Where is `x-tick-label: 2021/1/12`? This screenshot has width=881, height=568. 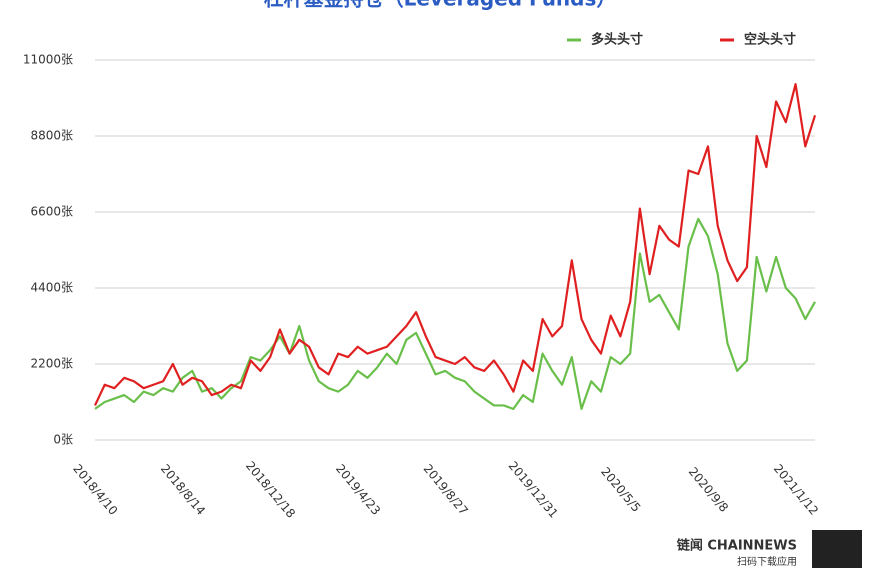
x-tick-label: 2021/1/12 is located at coordinates (796, 490).